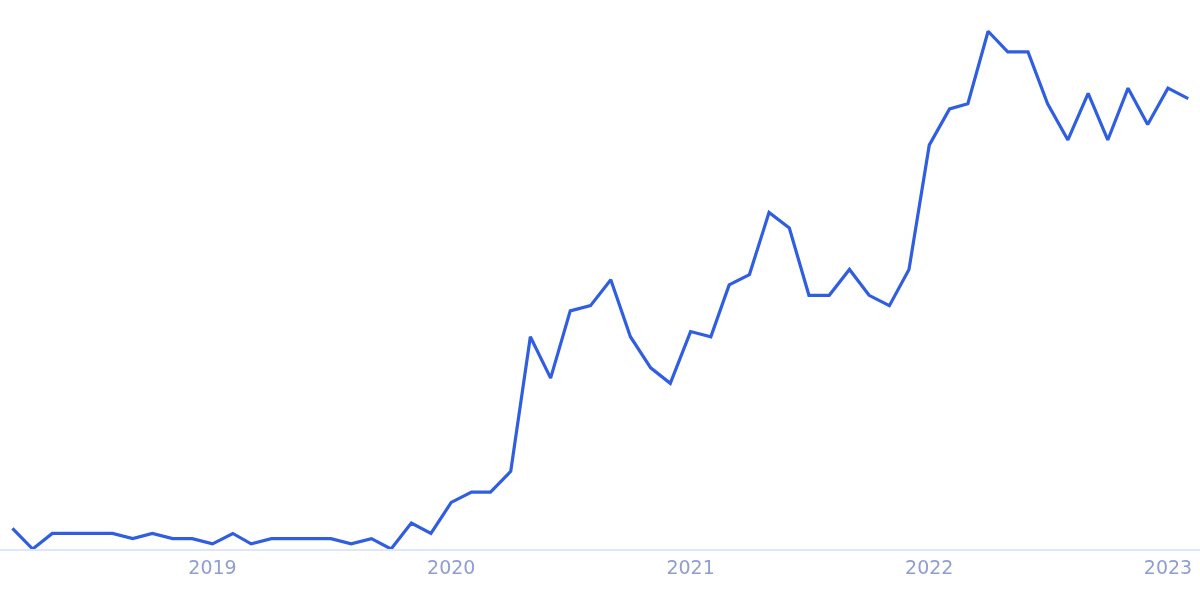  I want to click on x-tick-label: 2021, so click(690, 566).